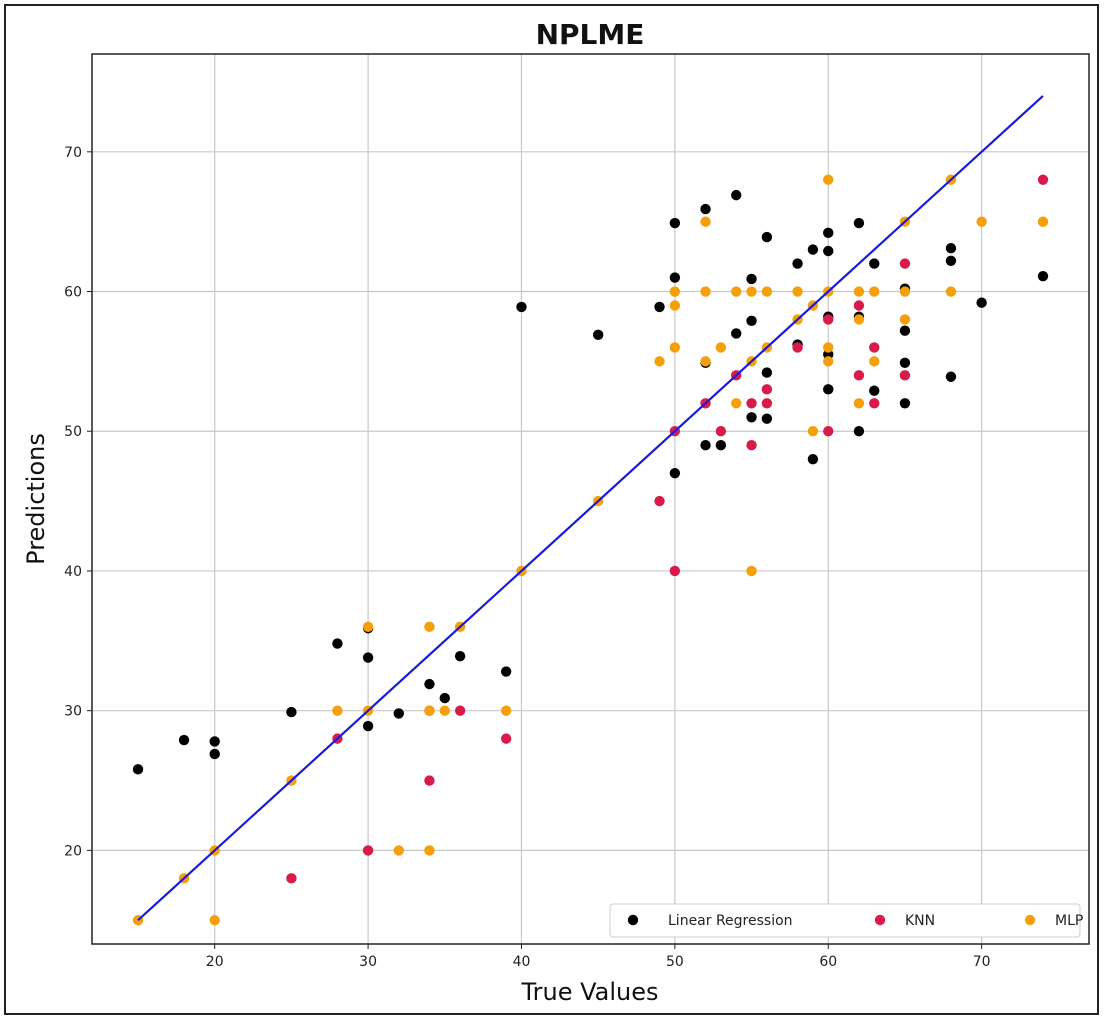 This screenshot has width=1107, height=1023. I want to click on chart-title: NPLME, so click(590, 34).